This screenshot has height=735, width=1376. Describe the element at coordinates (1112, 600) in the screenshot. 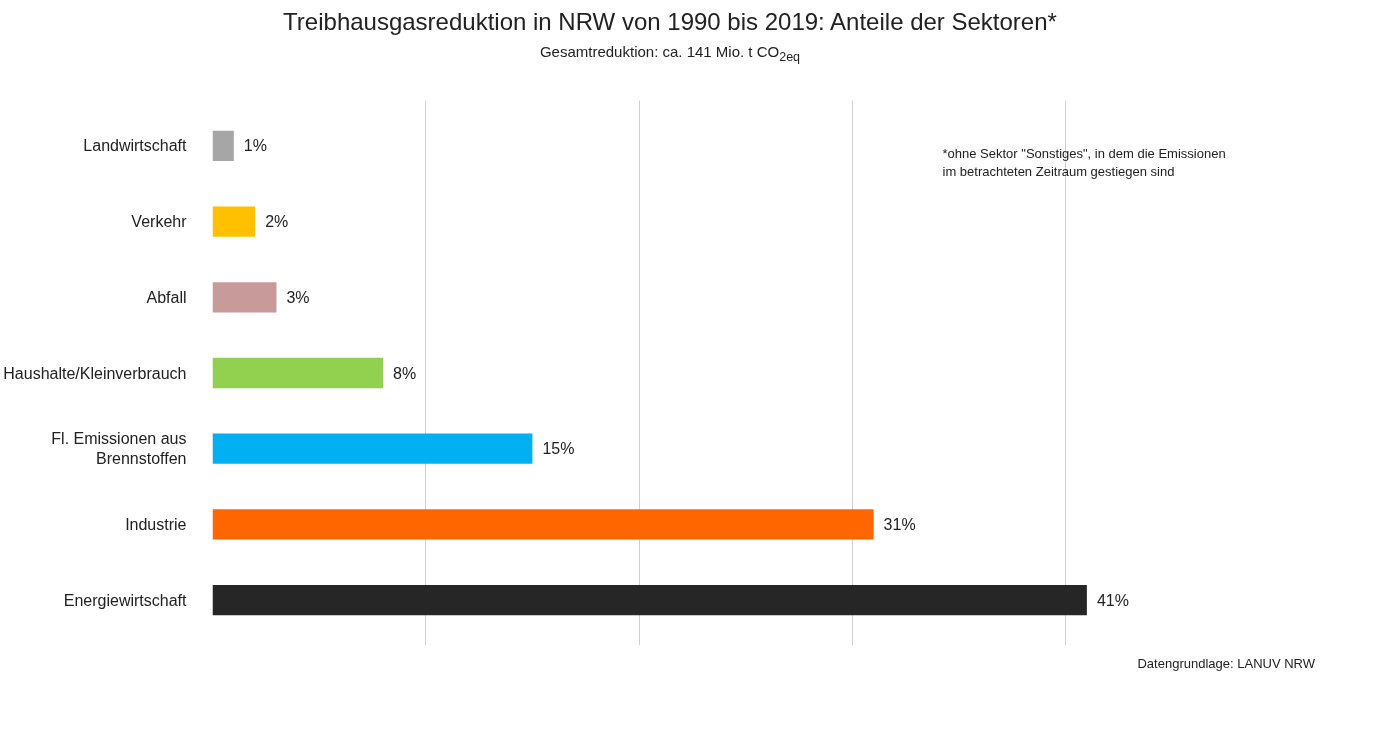

I see `data-label: 41%` at that location.